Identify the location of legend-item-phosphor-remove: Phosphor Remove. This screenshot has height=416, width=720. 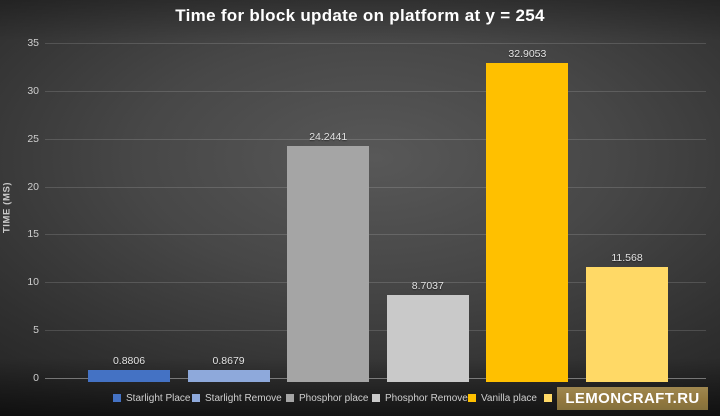
(420, 398).